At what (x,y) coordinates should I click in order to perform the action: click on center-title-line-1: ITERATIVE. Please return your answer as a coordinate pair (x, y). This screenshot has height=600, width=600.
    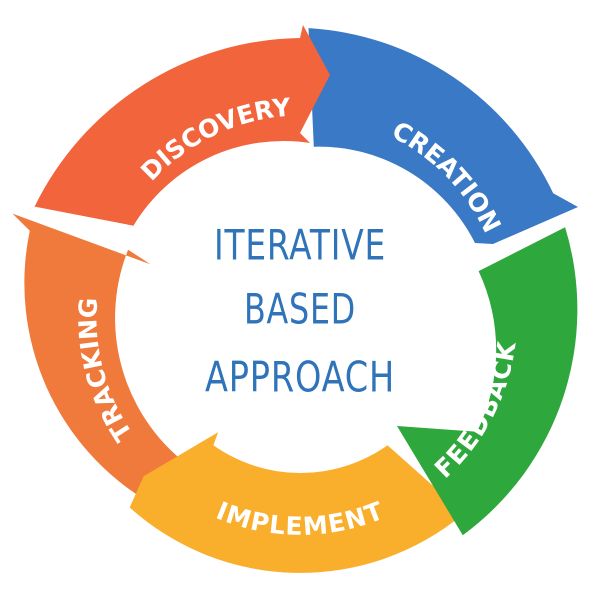
    Looking at the image, I should click on (300, 245).